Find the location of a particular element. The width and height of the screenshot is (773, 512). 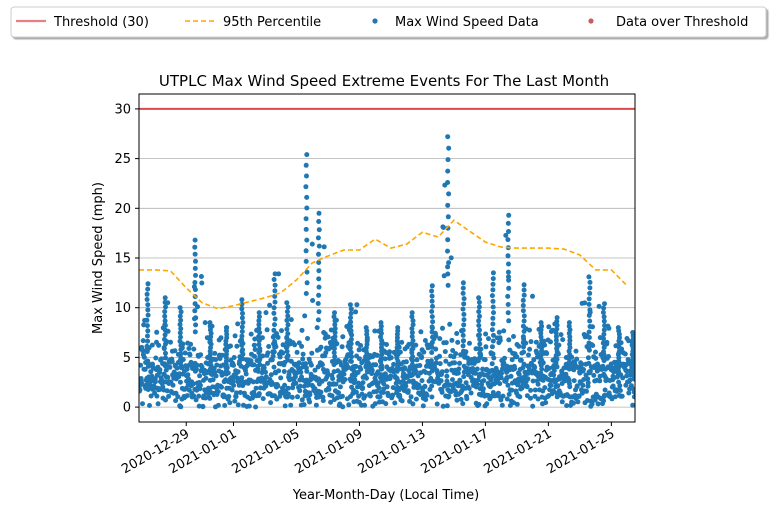

x-tick-label: 2021-01-09 is located at coordinates (329, 451).